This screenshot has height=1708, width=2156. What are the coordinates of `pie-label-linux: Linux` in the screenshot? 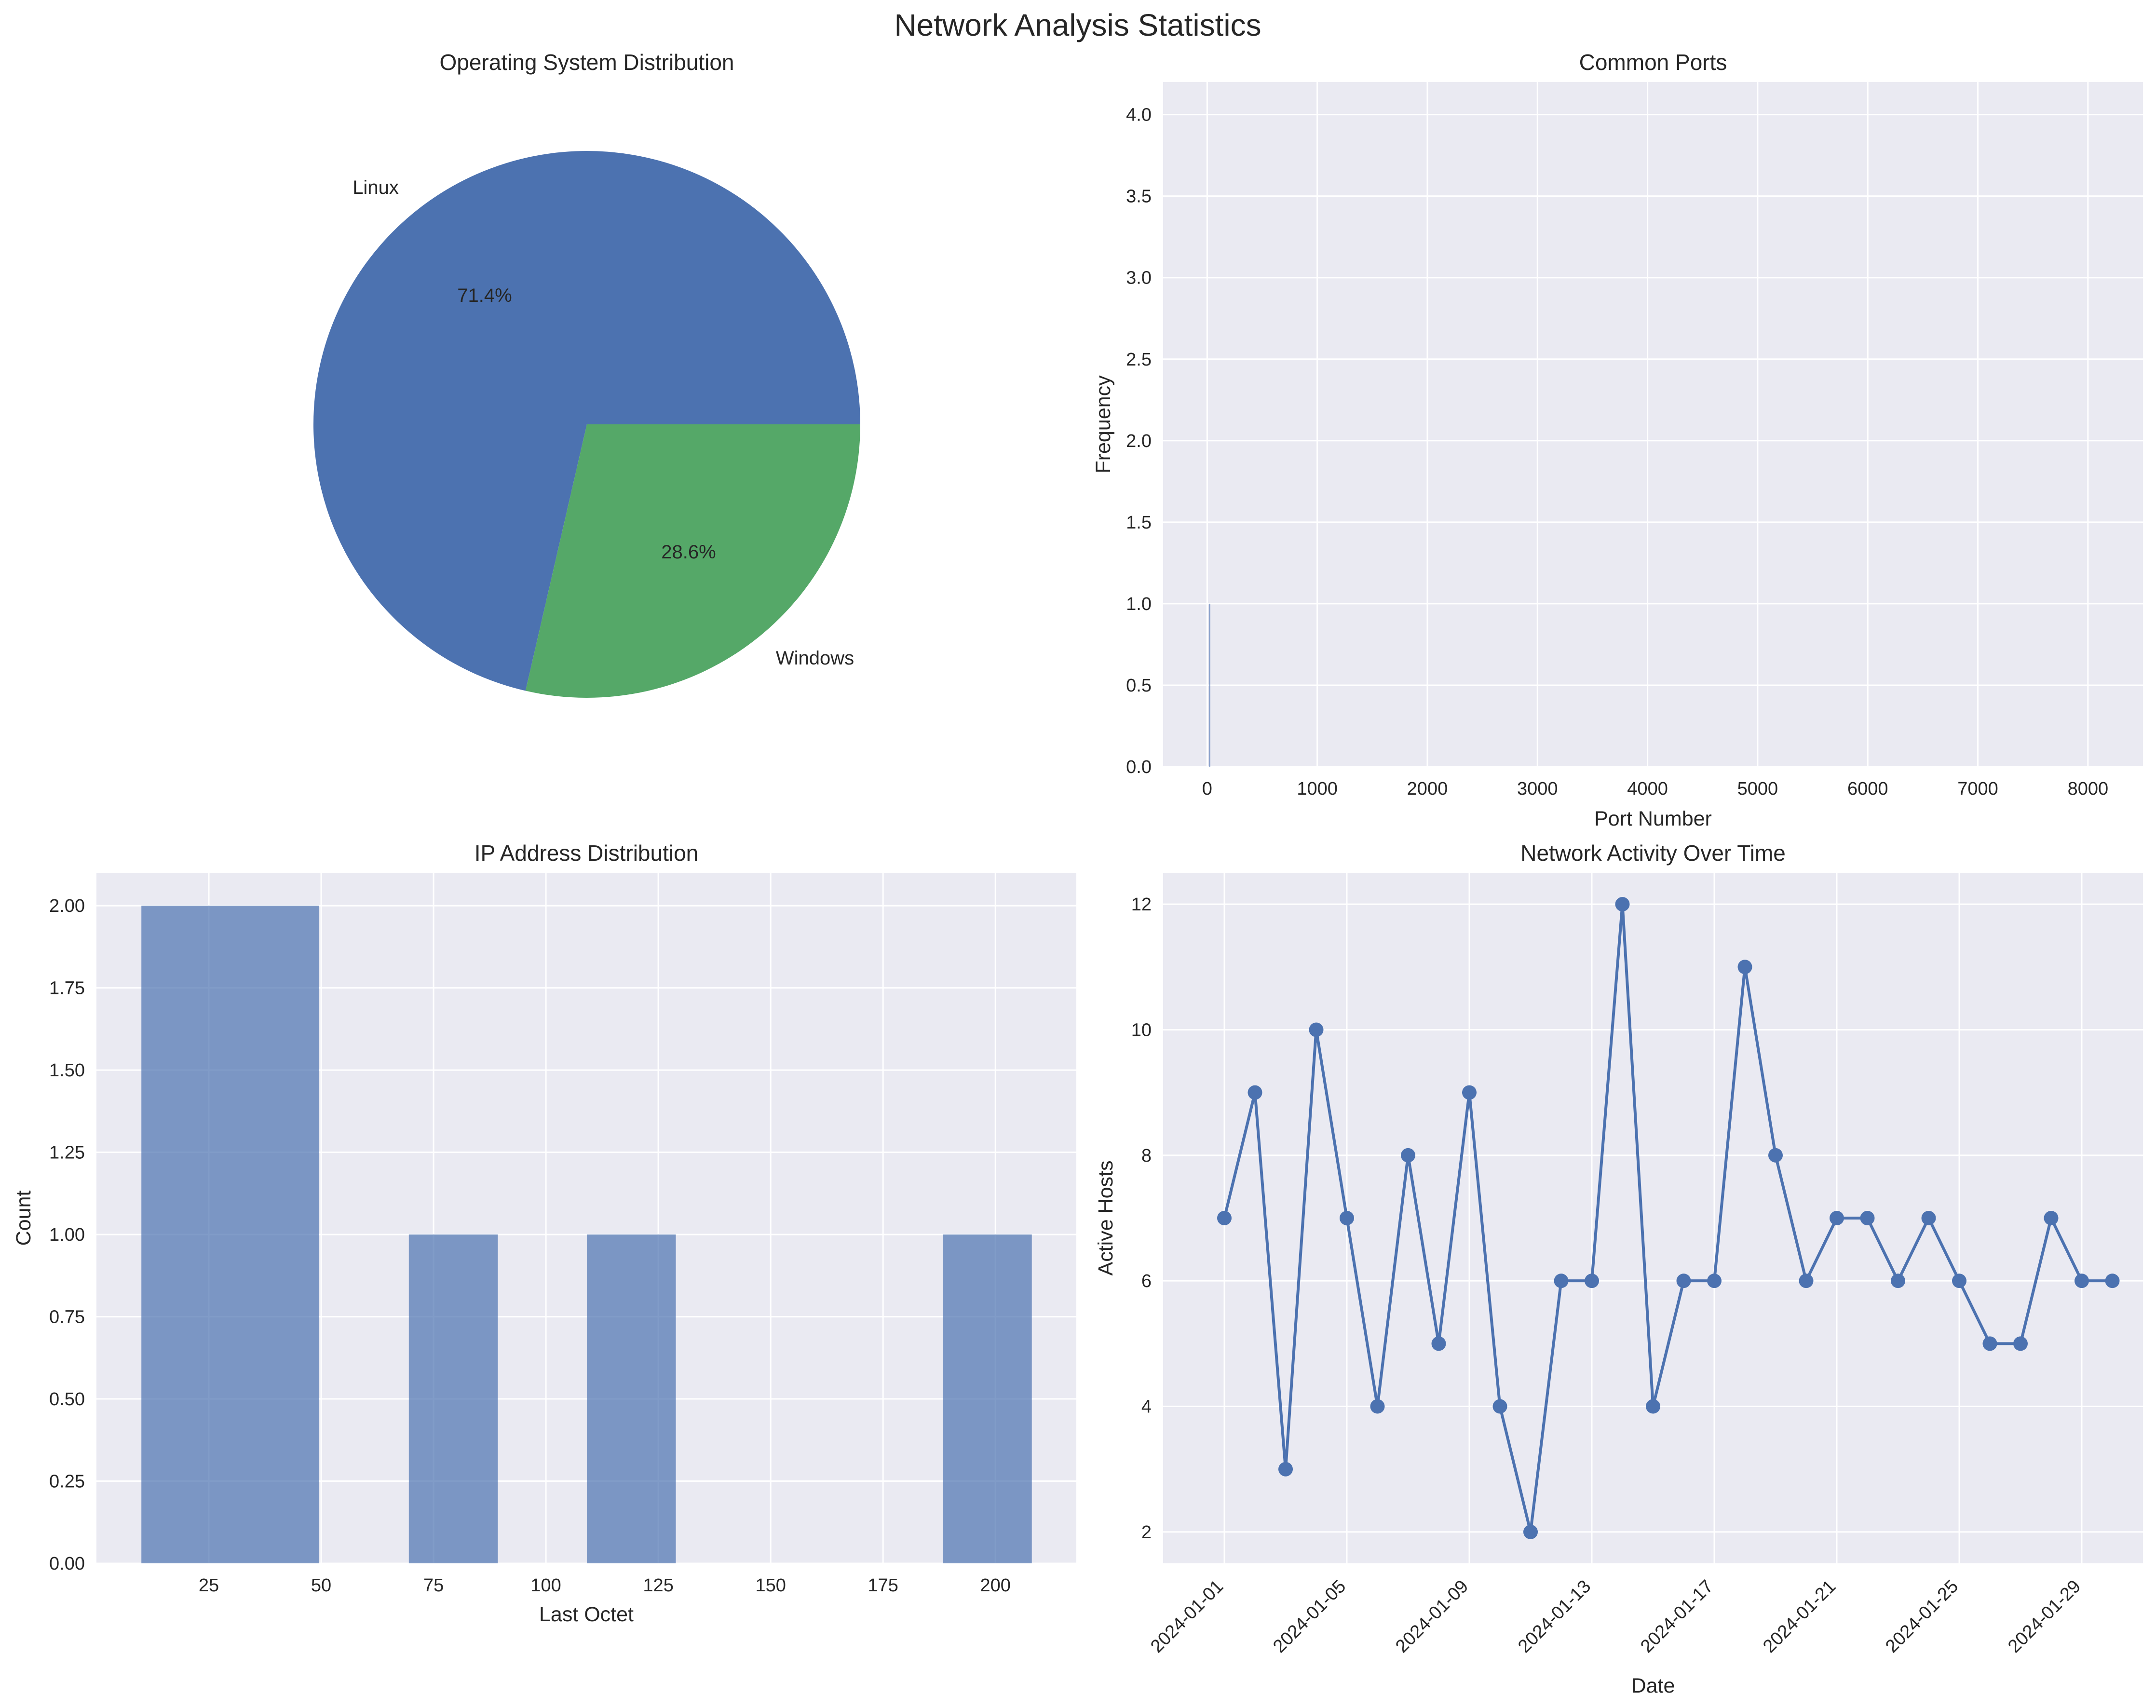 It's located at (376, 187).